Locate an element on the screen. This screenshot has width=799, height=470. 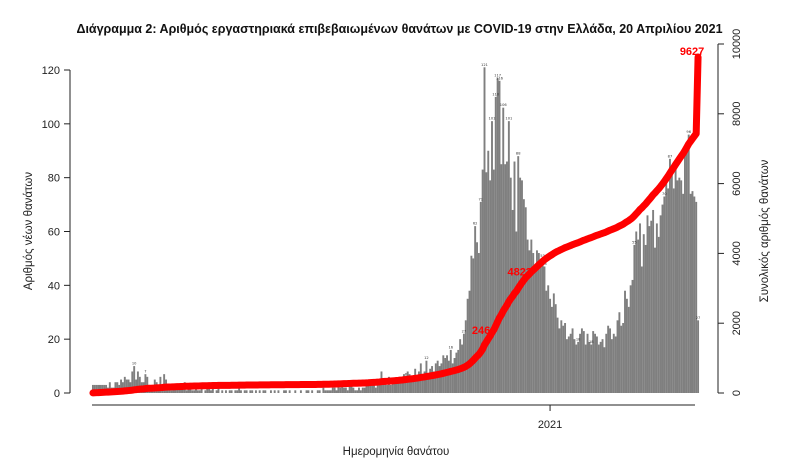
bar-data-label: 121 is located at coordinates (484, 65).